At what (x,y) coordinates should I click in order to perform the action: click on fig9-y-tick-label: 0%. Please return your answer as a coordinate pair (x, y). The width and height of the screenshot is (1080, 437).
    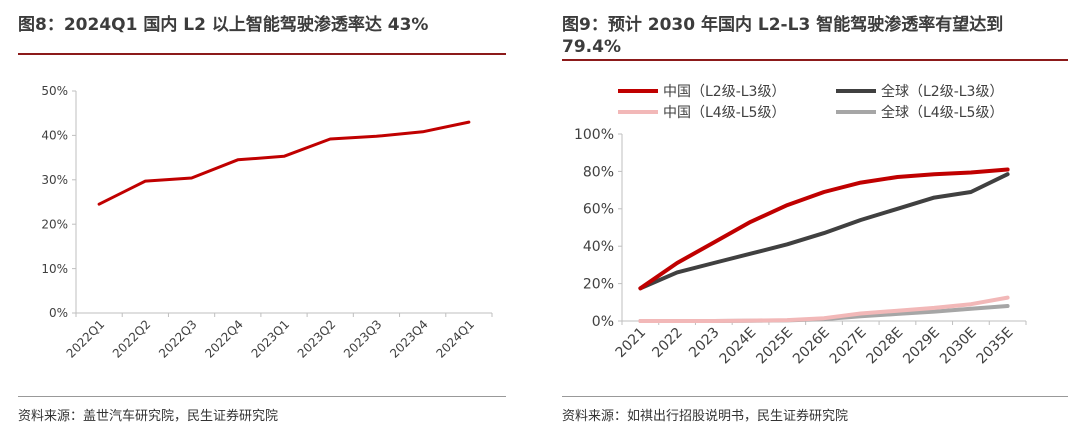
    Looking at the image, I should click on (603, 322).